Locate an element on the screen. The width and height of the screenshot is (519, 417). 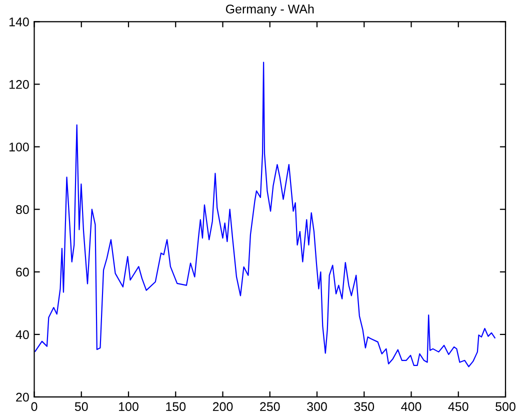
y-tick-label: 120 is located at coordinates (19, 84).